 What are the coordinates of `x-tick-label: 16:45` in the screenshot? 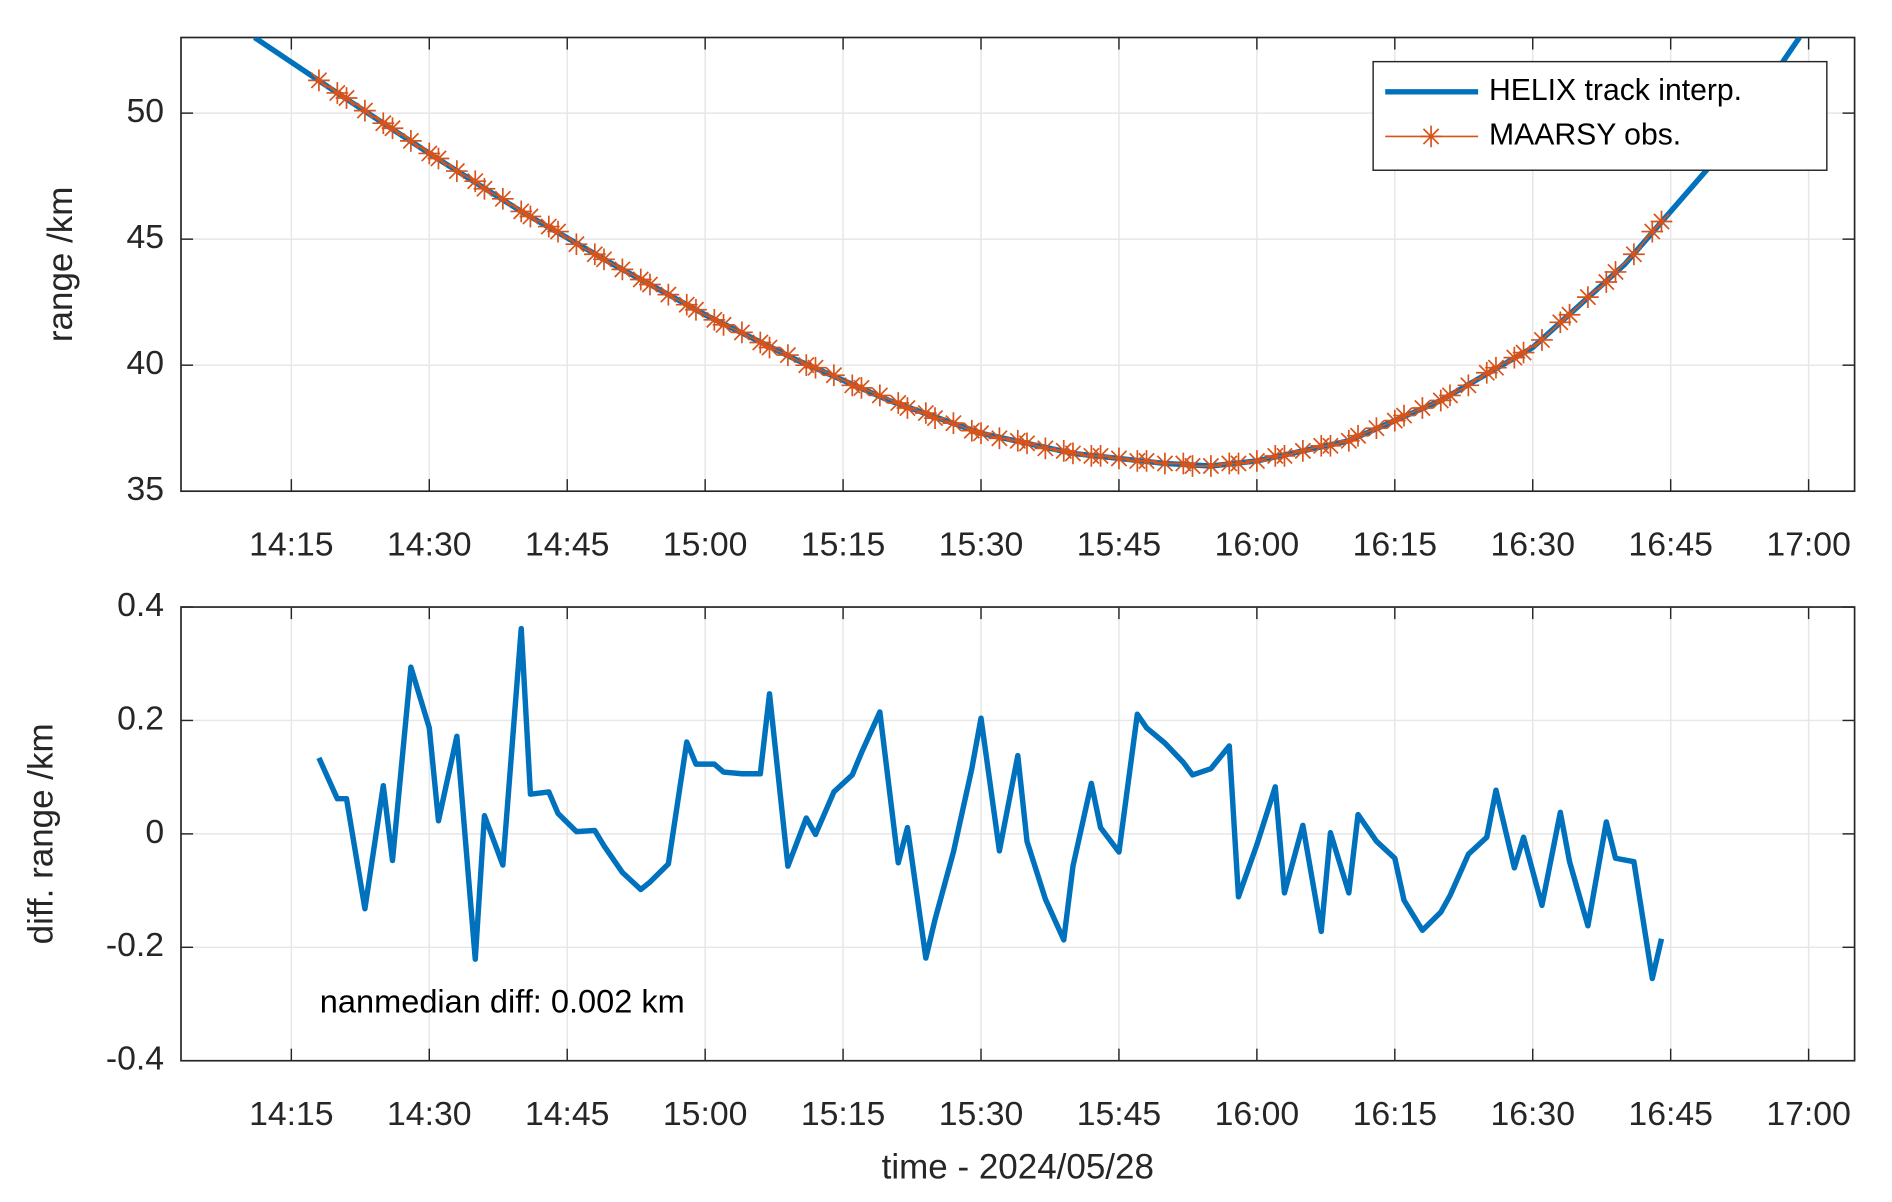 It's located at (1670, 545).